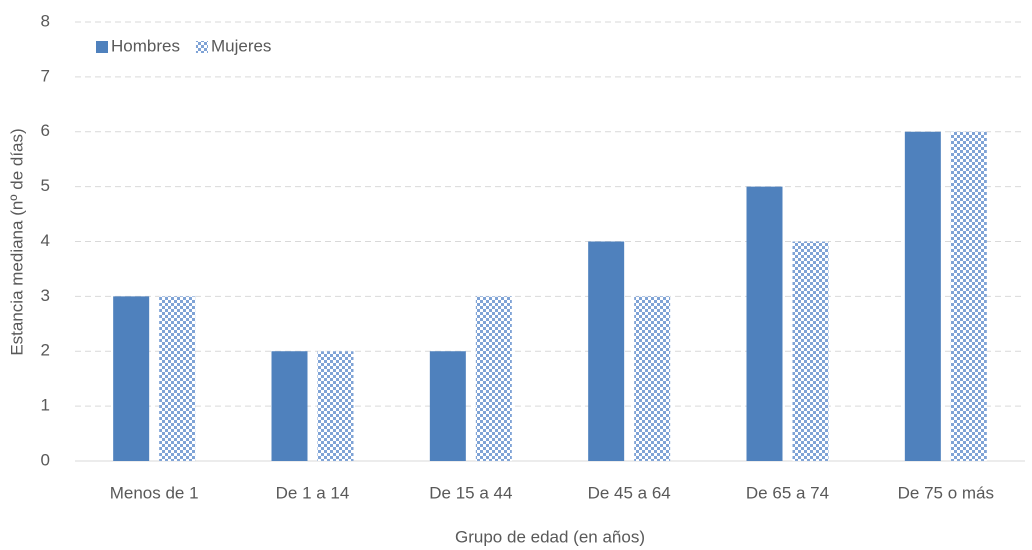 This screenshot has width=1032, height=550. What do you see at coordinates (470, 492) in the screenshot?
I see `x-tick-label: De 15 a 44` at bounding box center [470, 492].